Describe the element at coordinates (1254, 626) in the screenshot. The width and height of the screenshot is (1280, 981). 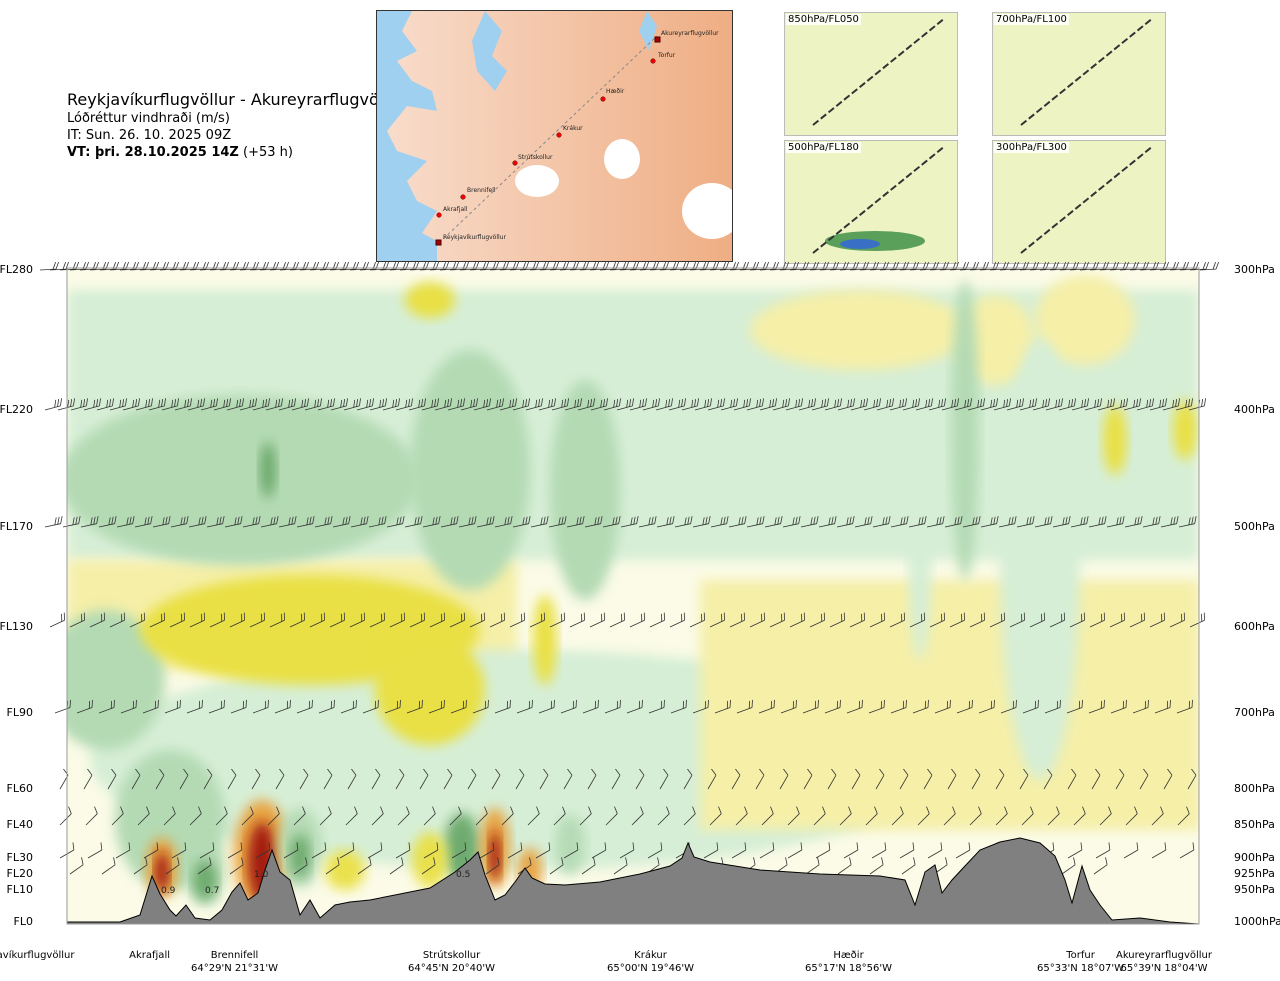
I see `pressure-tick-label: 600hPa` at that location.